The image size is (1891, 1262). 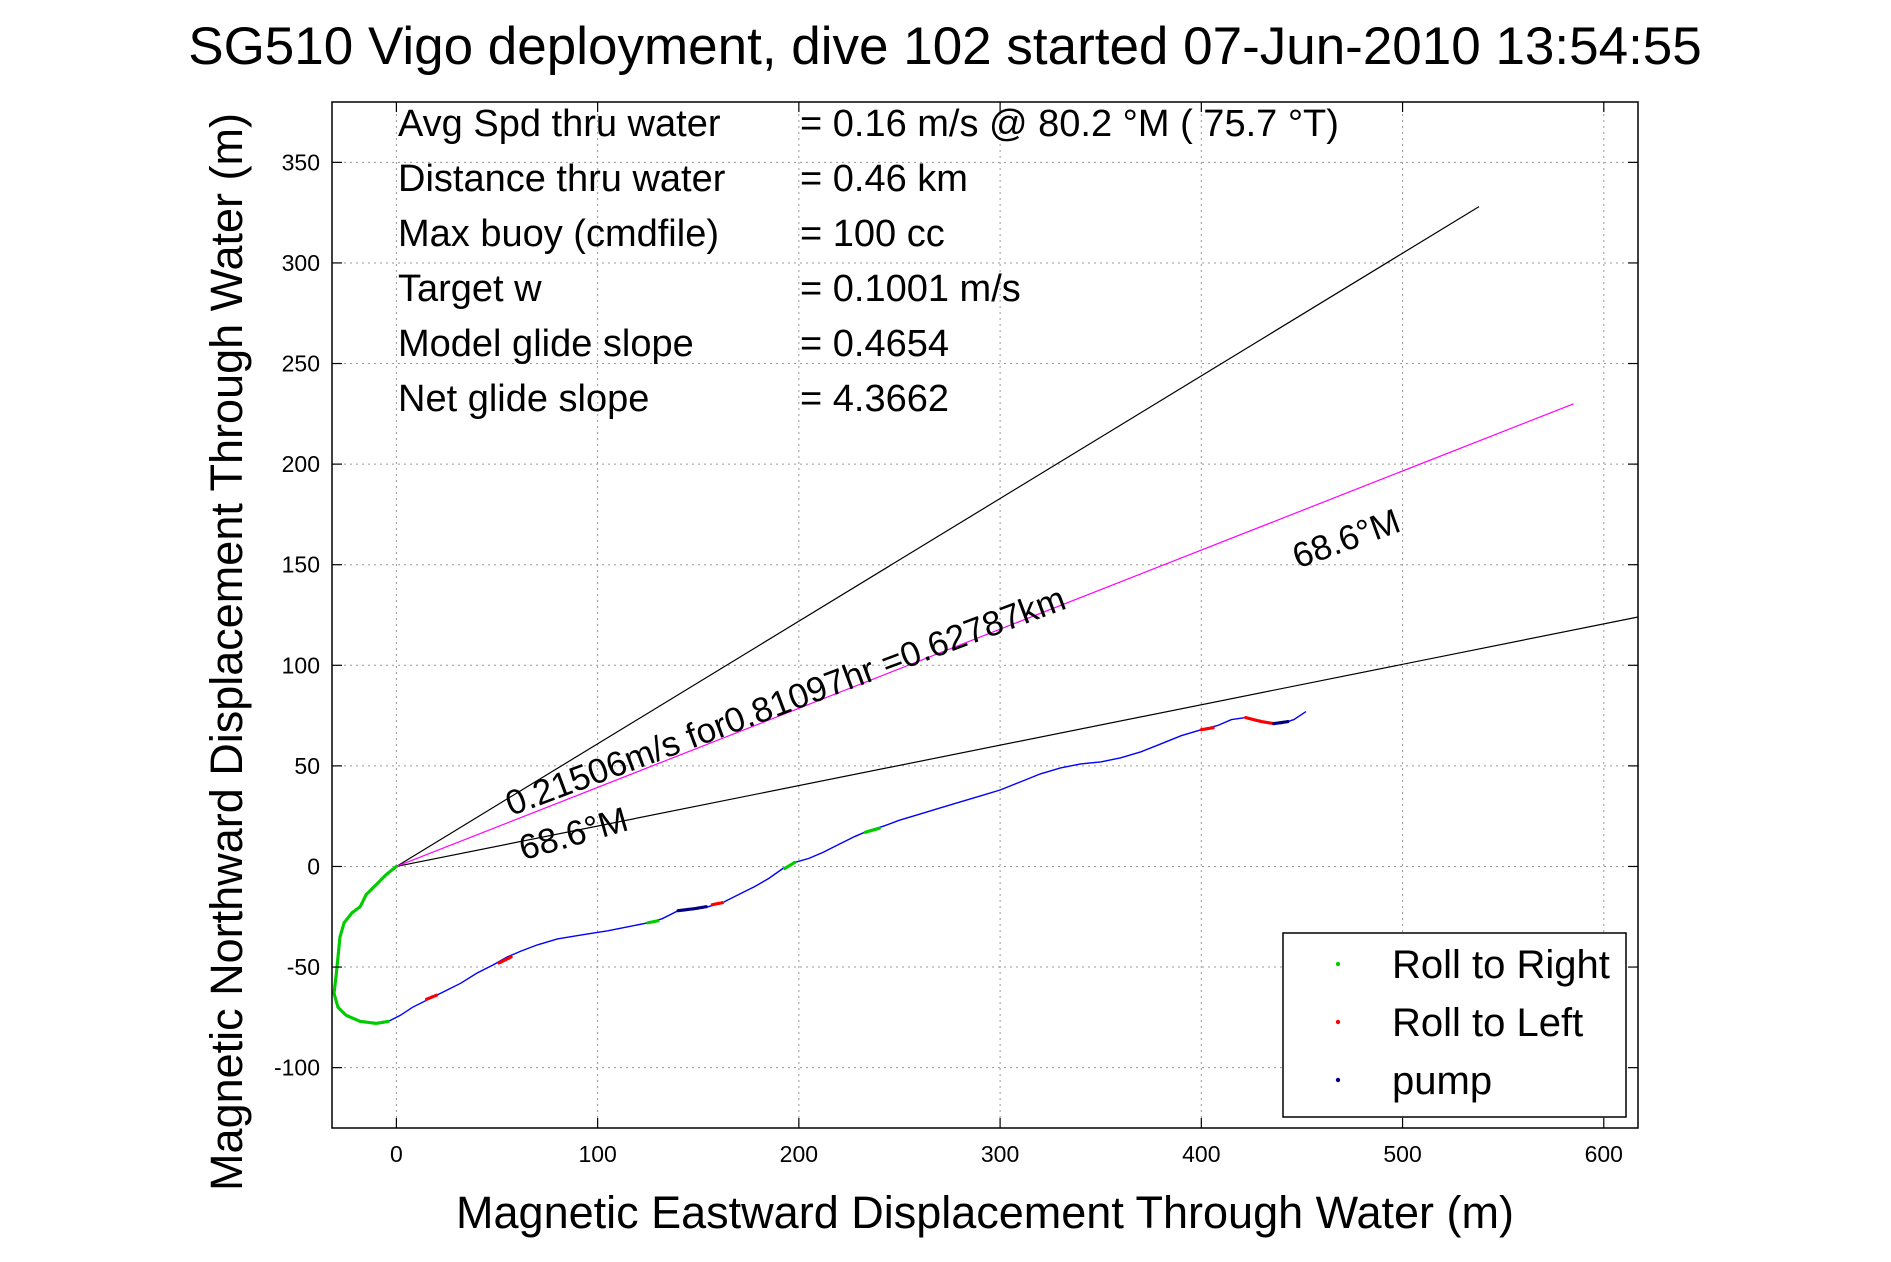 I want to click on x-tick-label: 400, so click(x=1201, y=1154).